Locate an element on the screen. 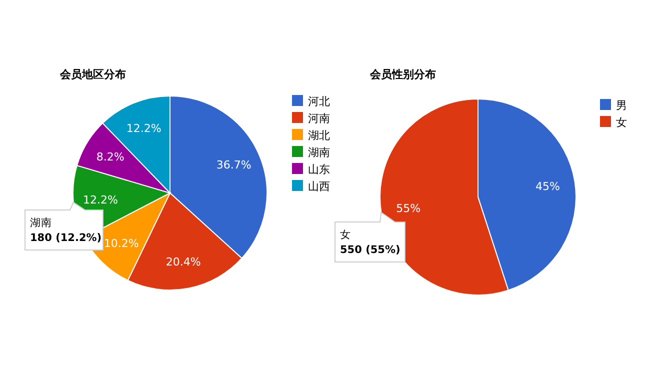  legend-label: 山东 is located at coordinates (319, 169).